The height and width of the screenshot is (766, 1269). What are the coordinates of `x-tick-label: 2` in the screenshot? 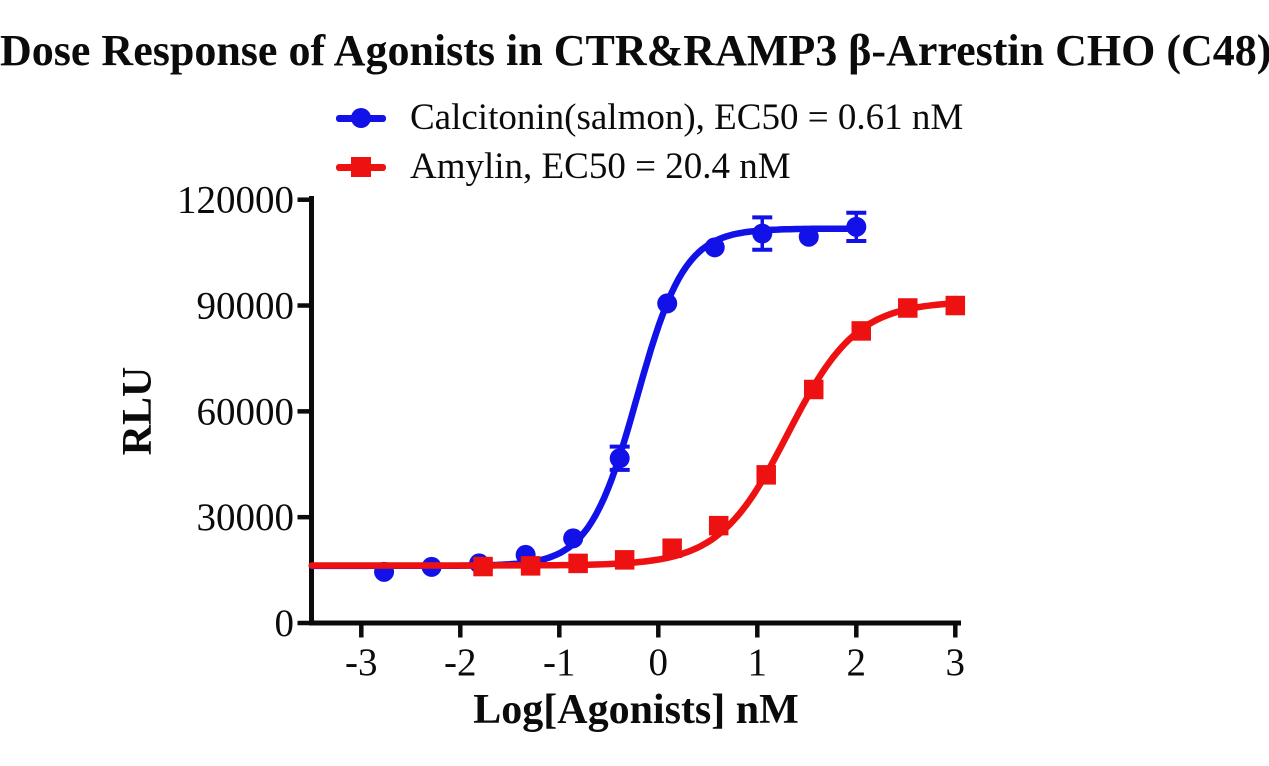 It's located at (857, 662).